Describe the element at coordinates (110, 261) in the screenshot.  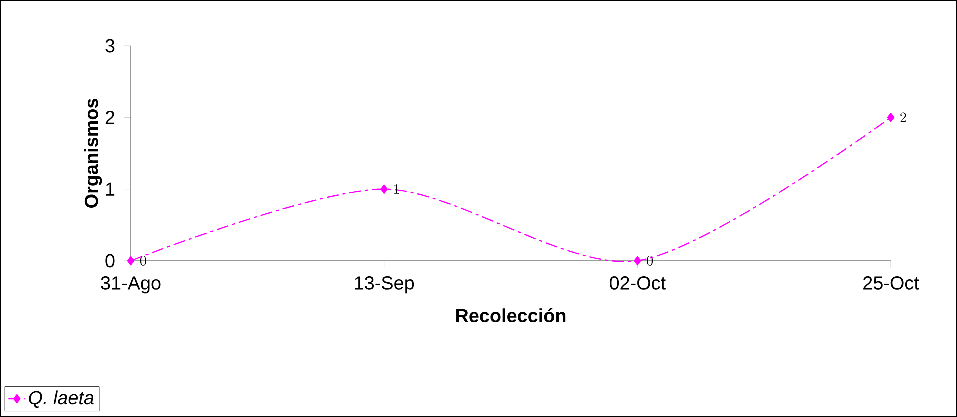
I see `y-tick-label: 0` at that location.